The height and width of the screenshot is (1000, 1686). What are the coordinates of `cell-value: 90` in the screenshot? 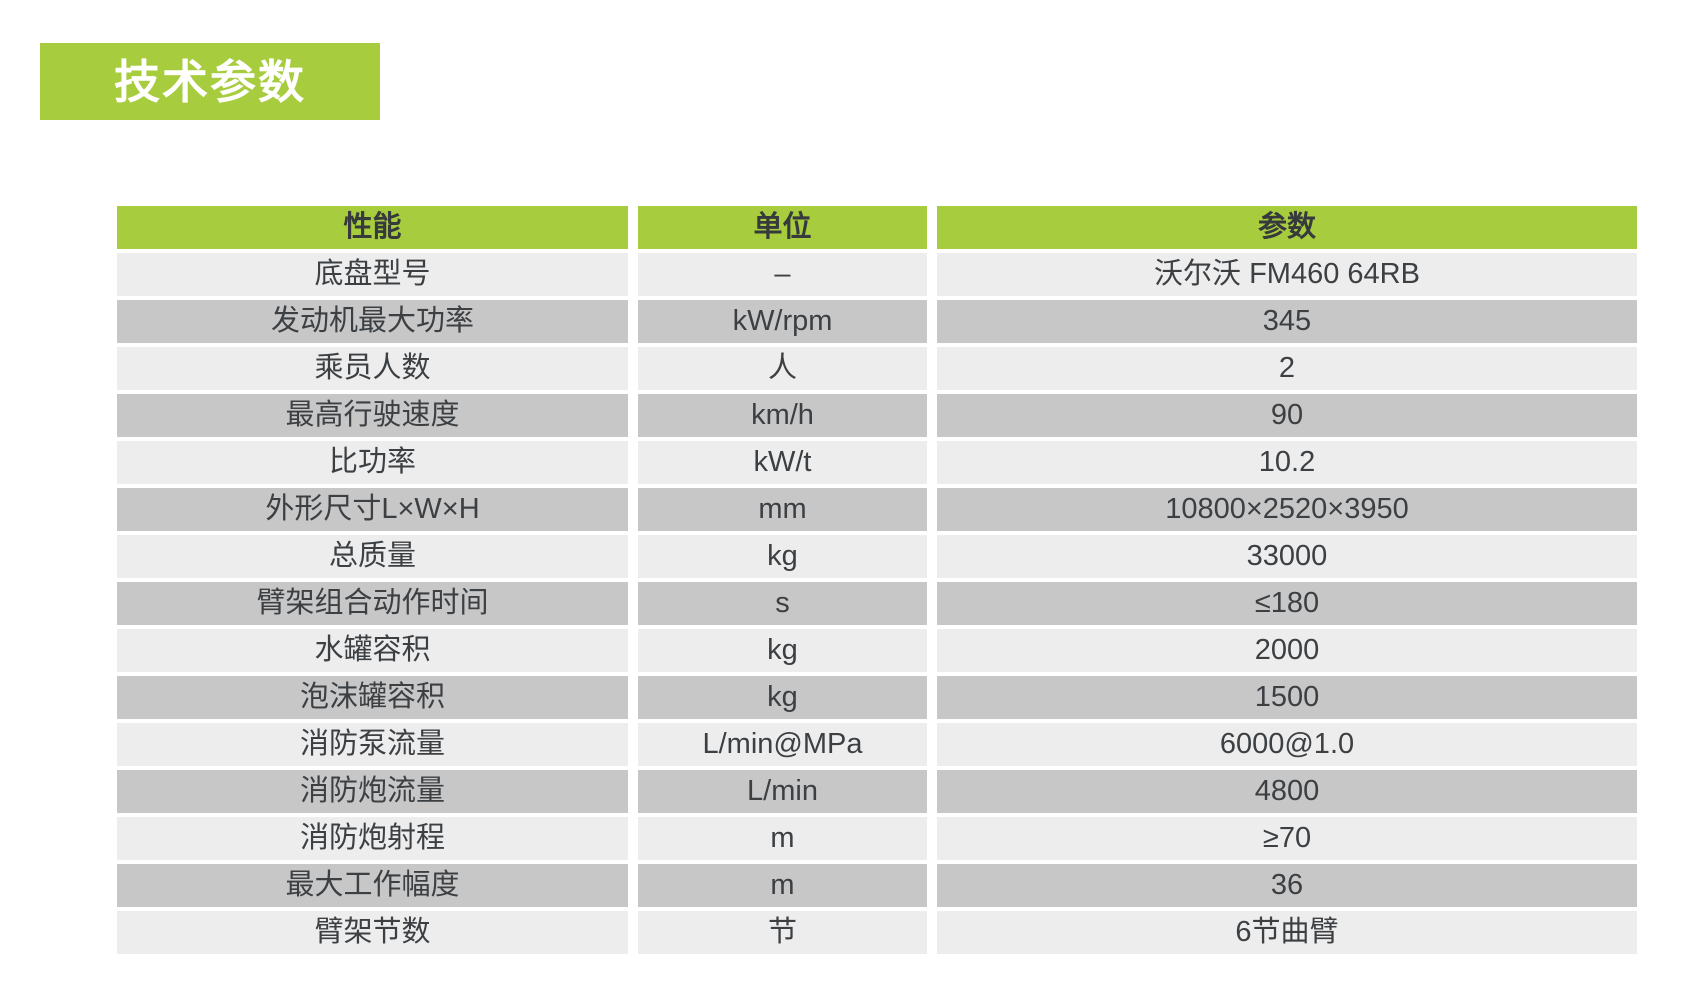 It's located at (1287, 415).